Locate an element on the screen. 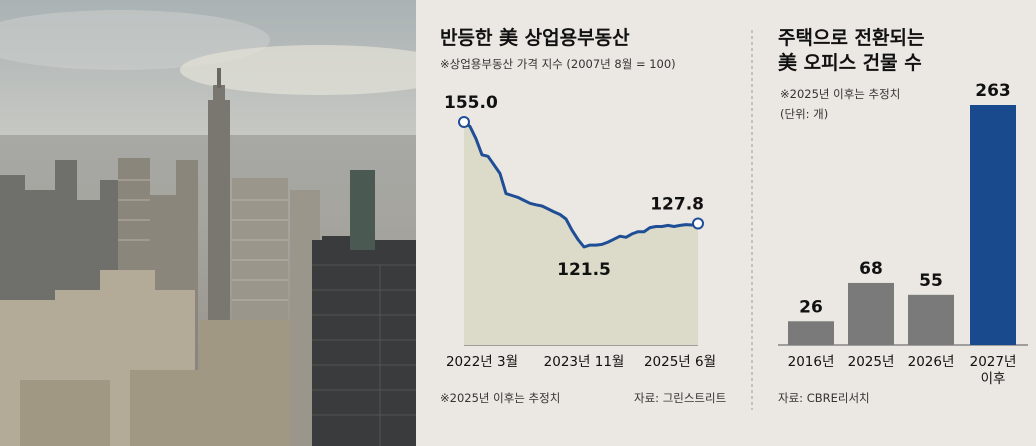 Image resolution: width=1036 pixels, height=446 pixels. area-fill is located at coordinates (581, 233).